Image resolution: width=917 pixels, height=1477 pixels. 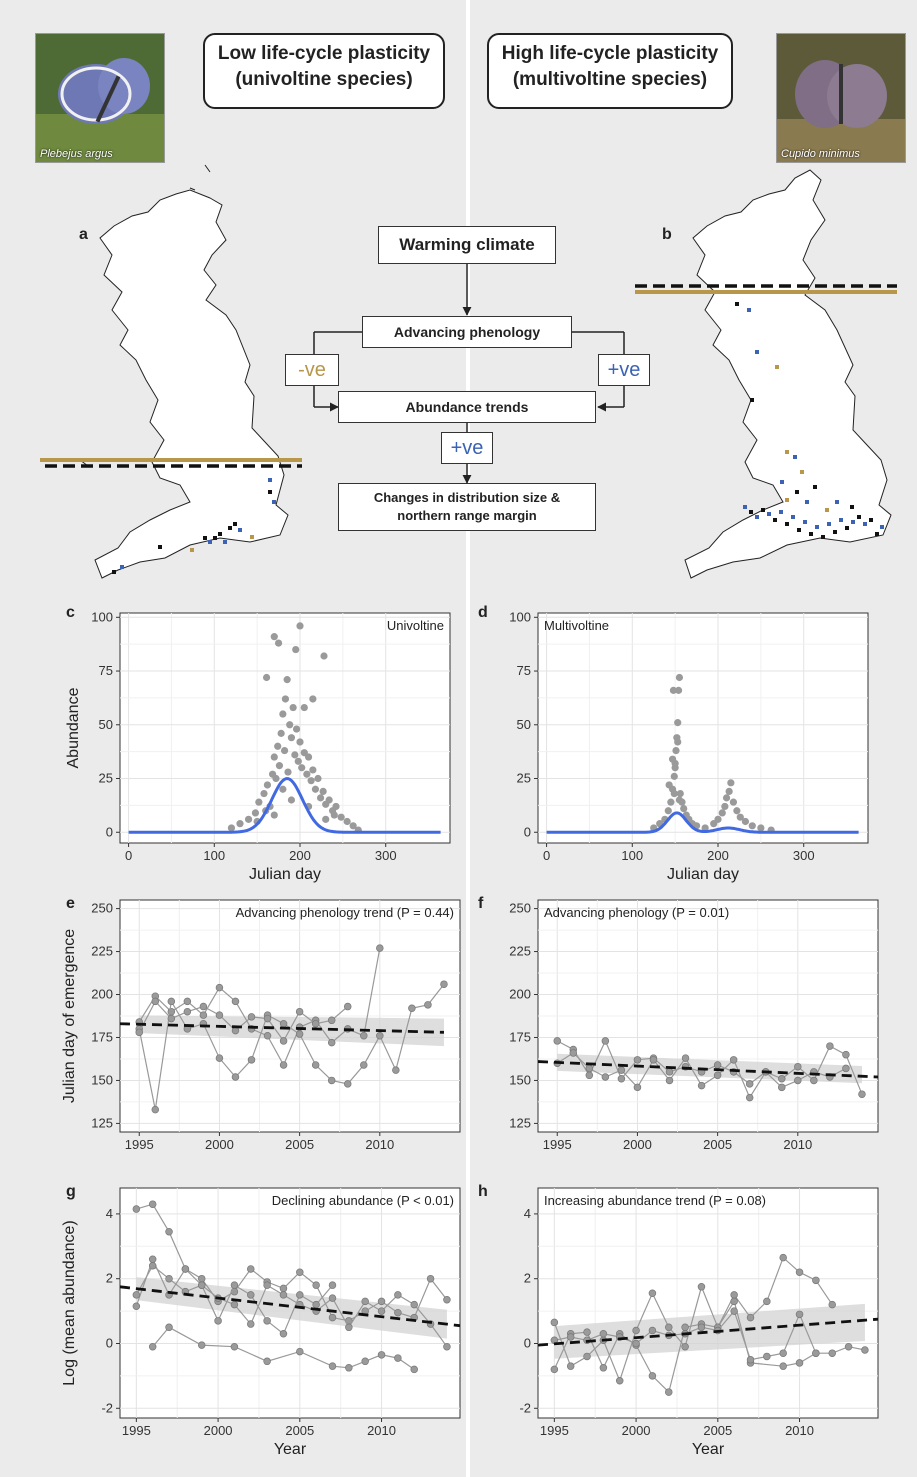 What do you see at coordinates (324, 79) in the screenshot?
I see `low-plasticity-line2: (univoltine species)` at bounding box center [324, 79].